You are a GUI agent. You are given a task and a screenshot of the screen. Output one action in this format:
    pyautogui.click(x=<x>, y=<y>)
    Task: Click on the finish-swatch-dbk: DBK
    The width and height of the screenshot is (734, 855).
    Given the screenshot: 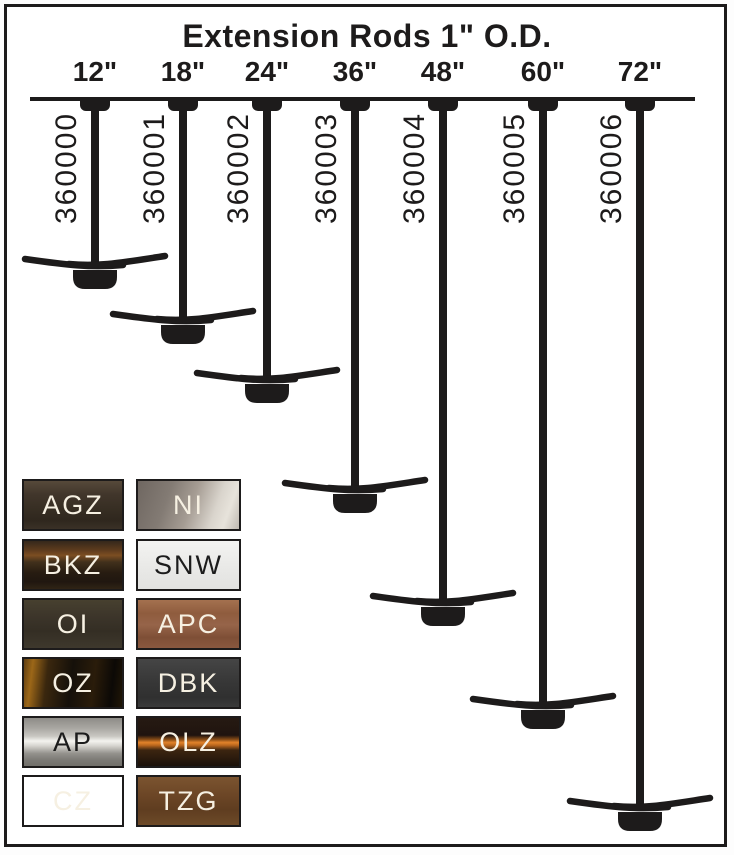 What is the action you would take?
    pyautogui.click(x=188, y=683)
    